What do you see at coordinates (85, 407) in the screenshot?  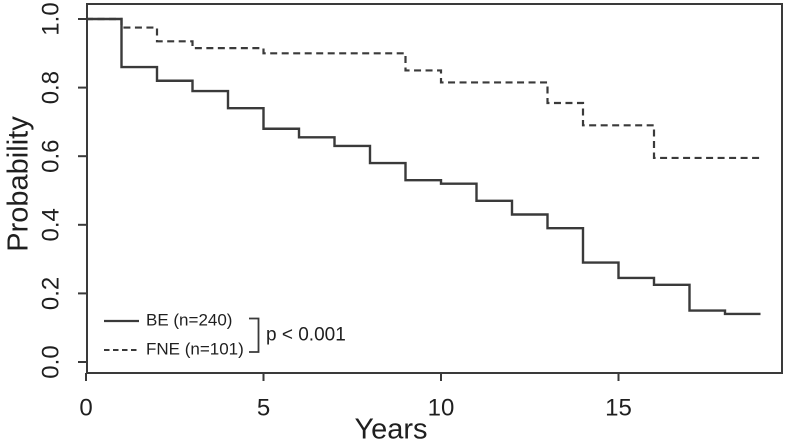 I see `x-tick-label: 0` at bounding box center [85, 407].